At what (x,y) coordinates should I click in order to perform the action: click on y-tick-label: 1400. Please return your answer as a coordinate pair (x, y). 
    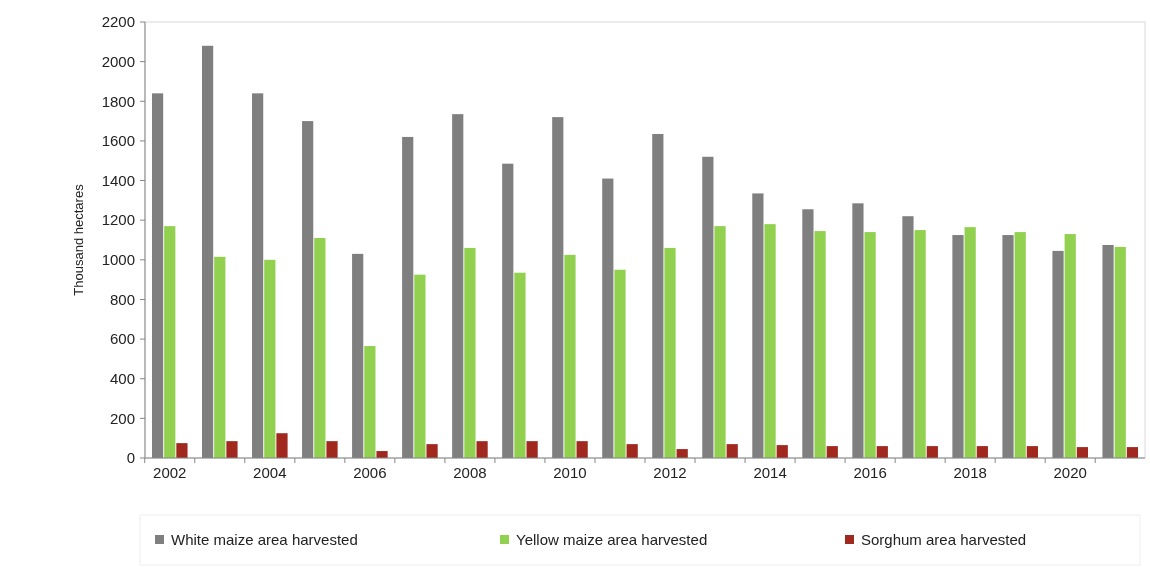
    Looking at the image, I should click on (118, 180).